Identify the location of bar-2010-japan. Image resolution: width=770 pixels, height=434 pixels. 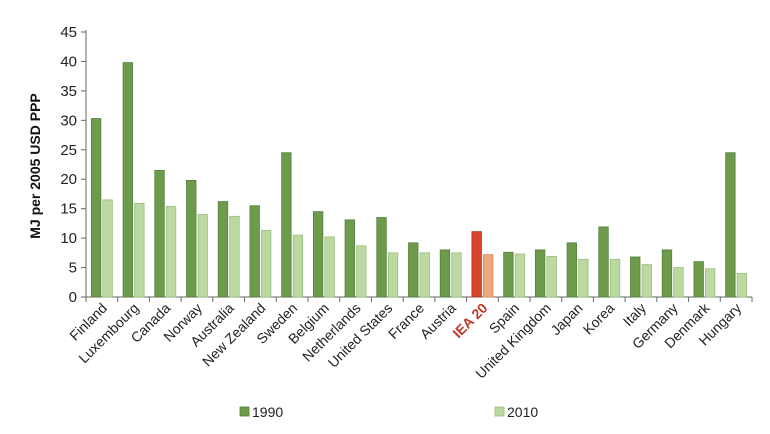
(583, 278).